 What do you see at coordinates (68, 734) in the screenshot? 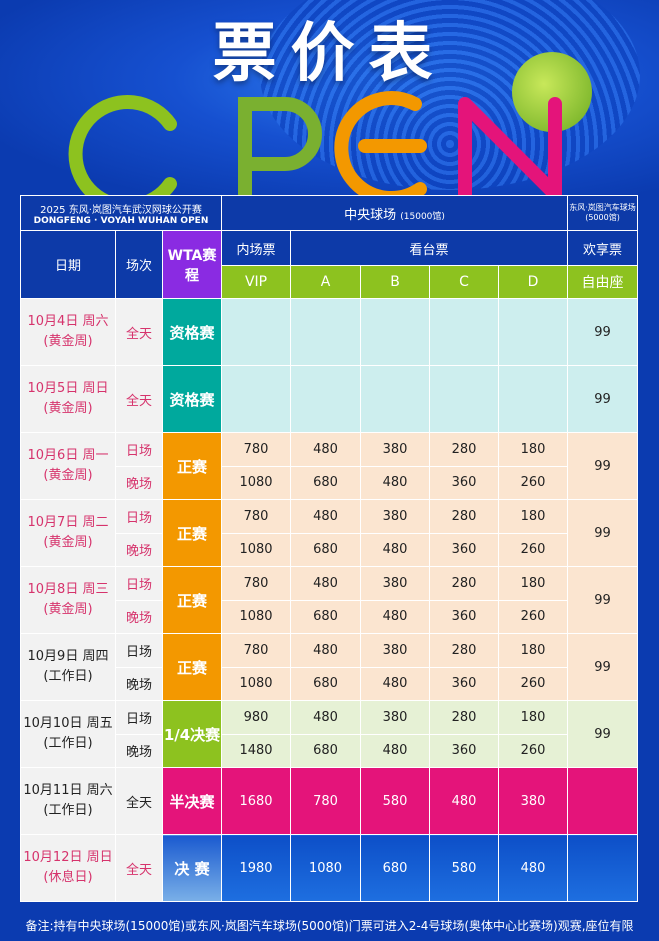
I see `date-cell: 10月10日 周五 (工作日)` at bounding box center [68, 734].